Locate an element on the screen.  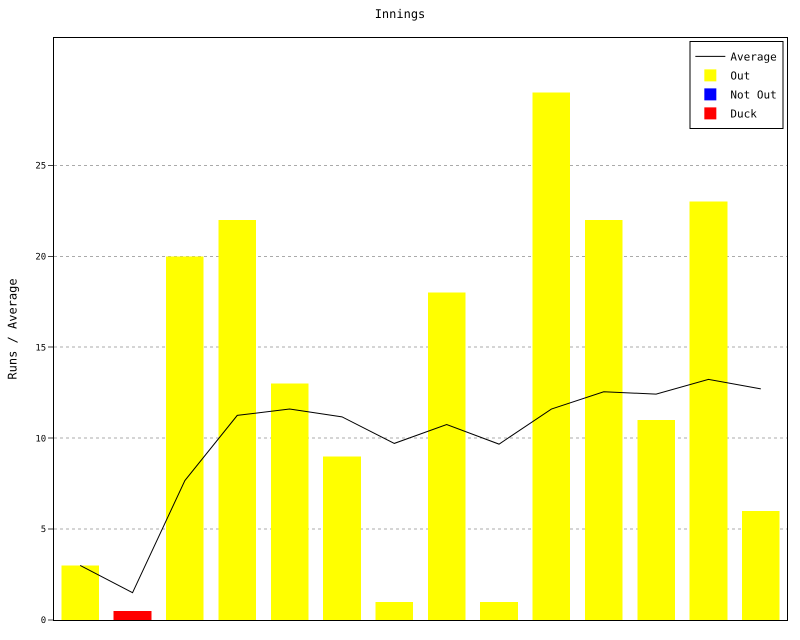
y-tick-label: 10 is located at coordinates (40, 439).